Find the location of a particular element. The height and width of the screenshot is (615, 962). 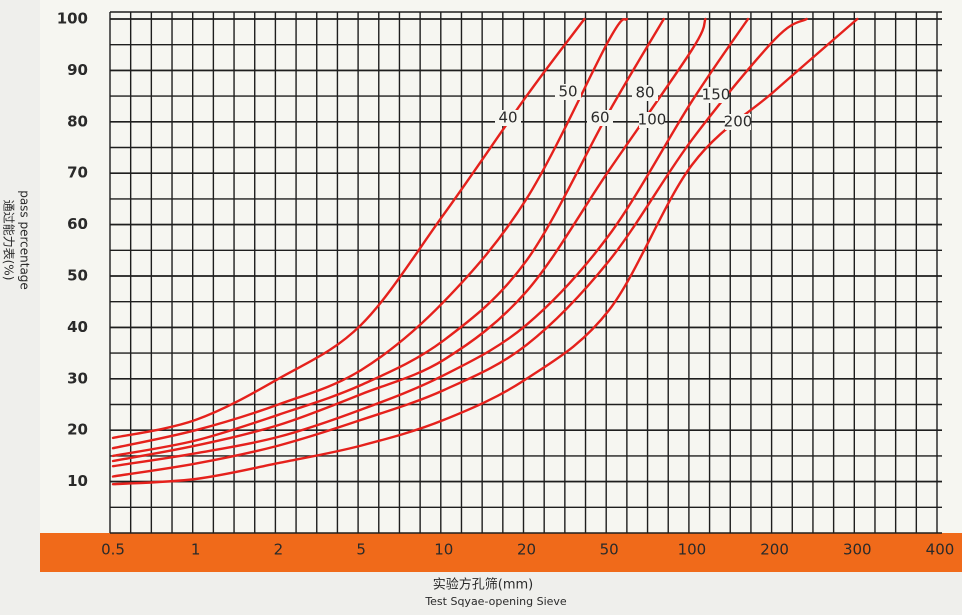

x-tick-label: 100 is located at coordinates (692, 550).